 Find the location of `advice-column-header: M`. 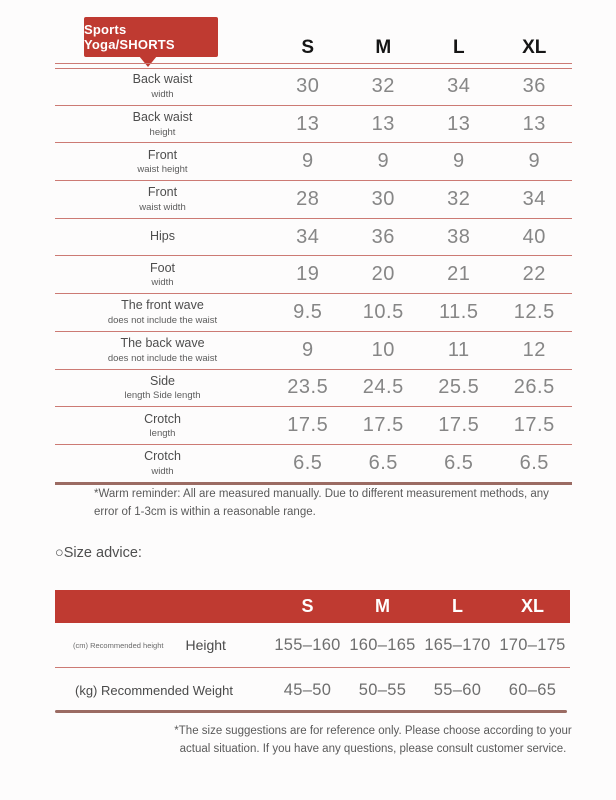

advice-column-header: M is located at coordinates (382, 606).